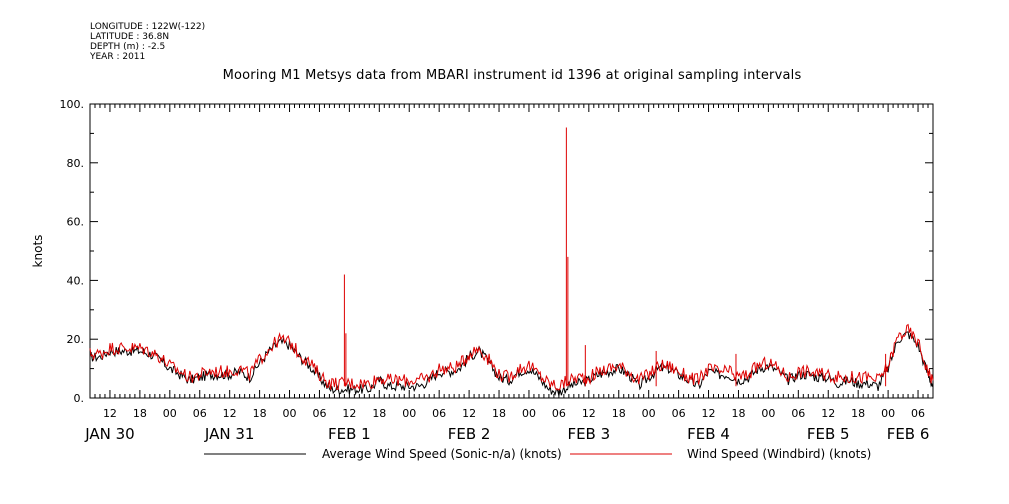 This screenshot has height=504, width=1009. What do you see at coordinates (79, 398) in the screenshot?
I see `y-tick-label: 0.` at bounding box center [79, 398].